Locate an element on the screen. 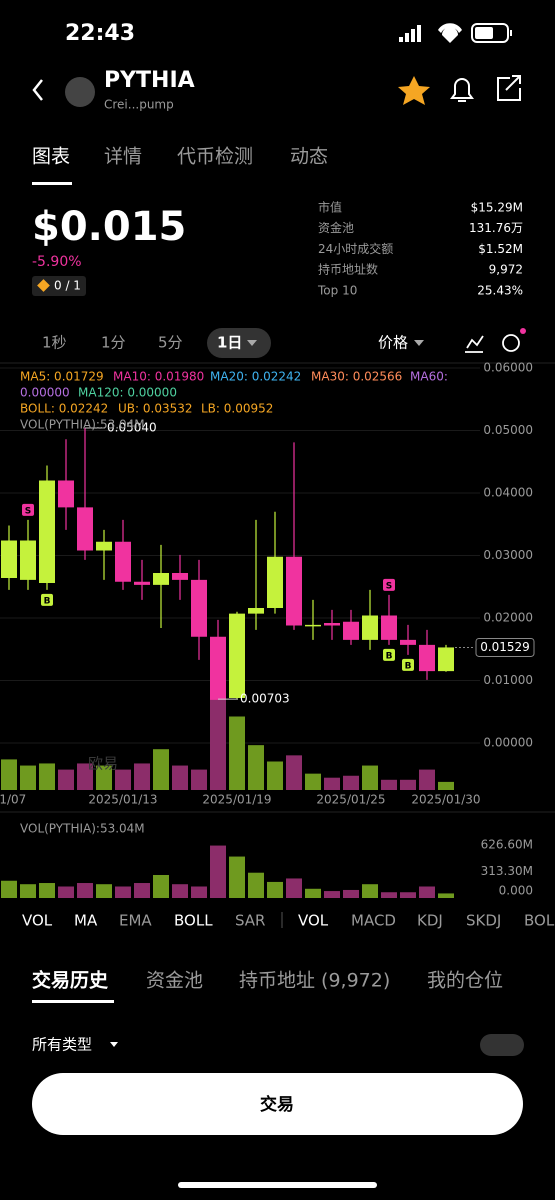 The image size is (555, 1200). y-tick-label: 0.04000 is located at coordinates (508, 493).